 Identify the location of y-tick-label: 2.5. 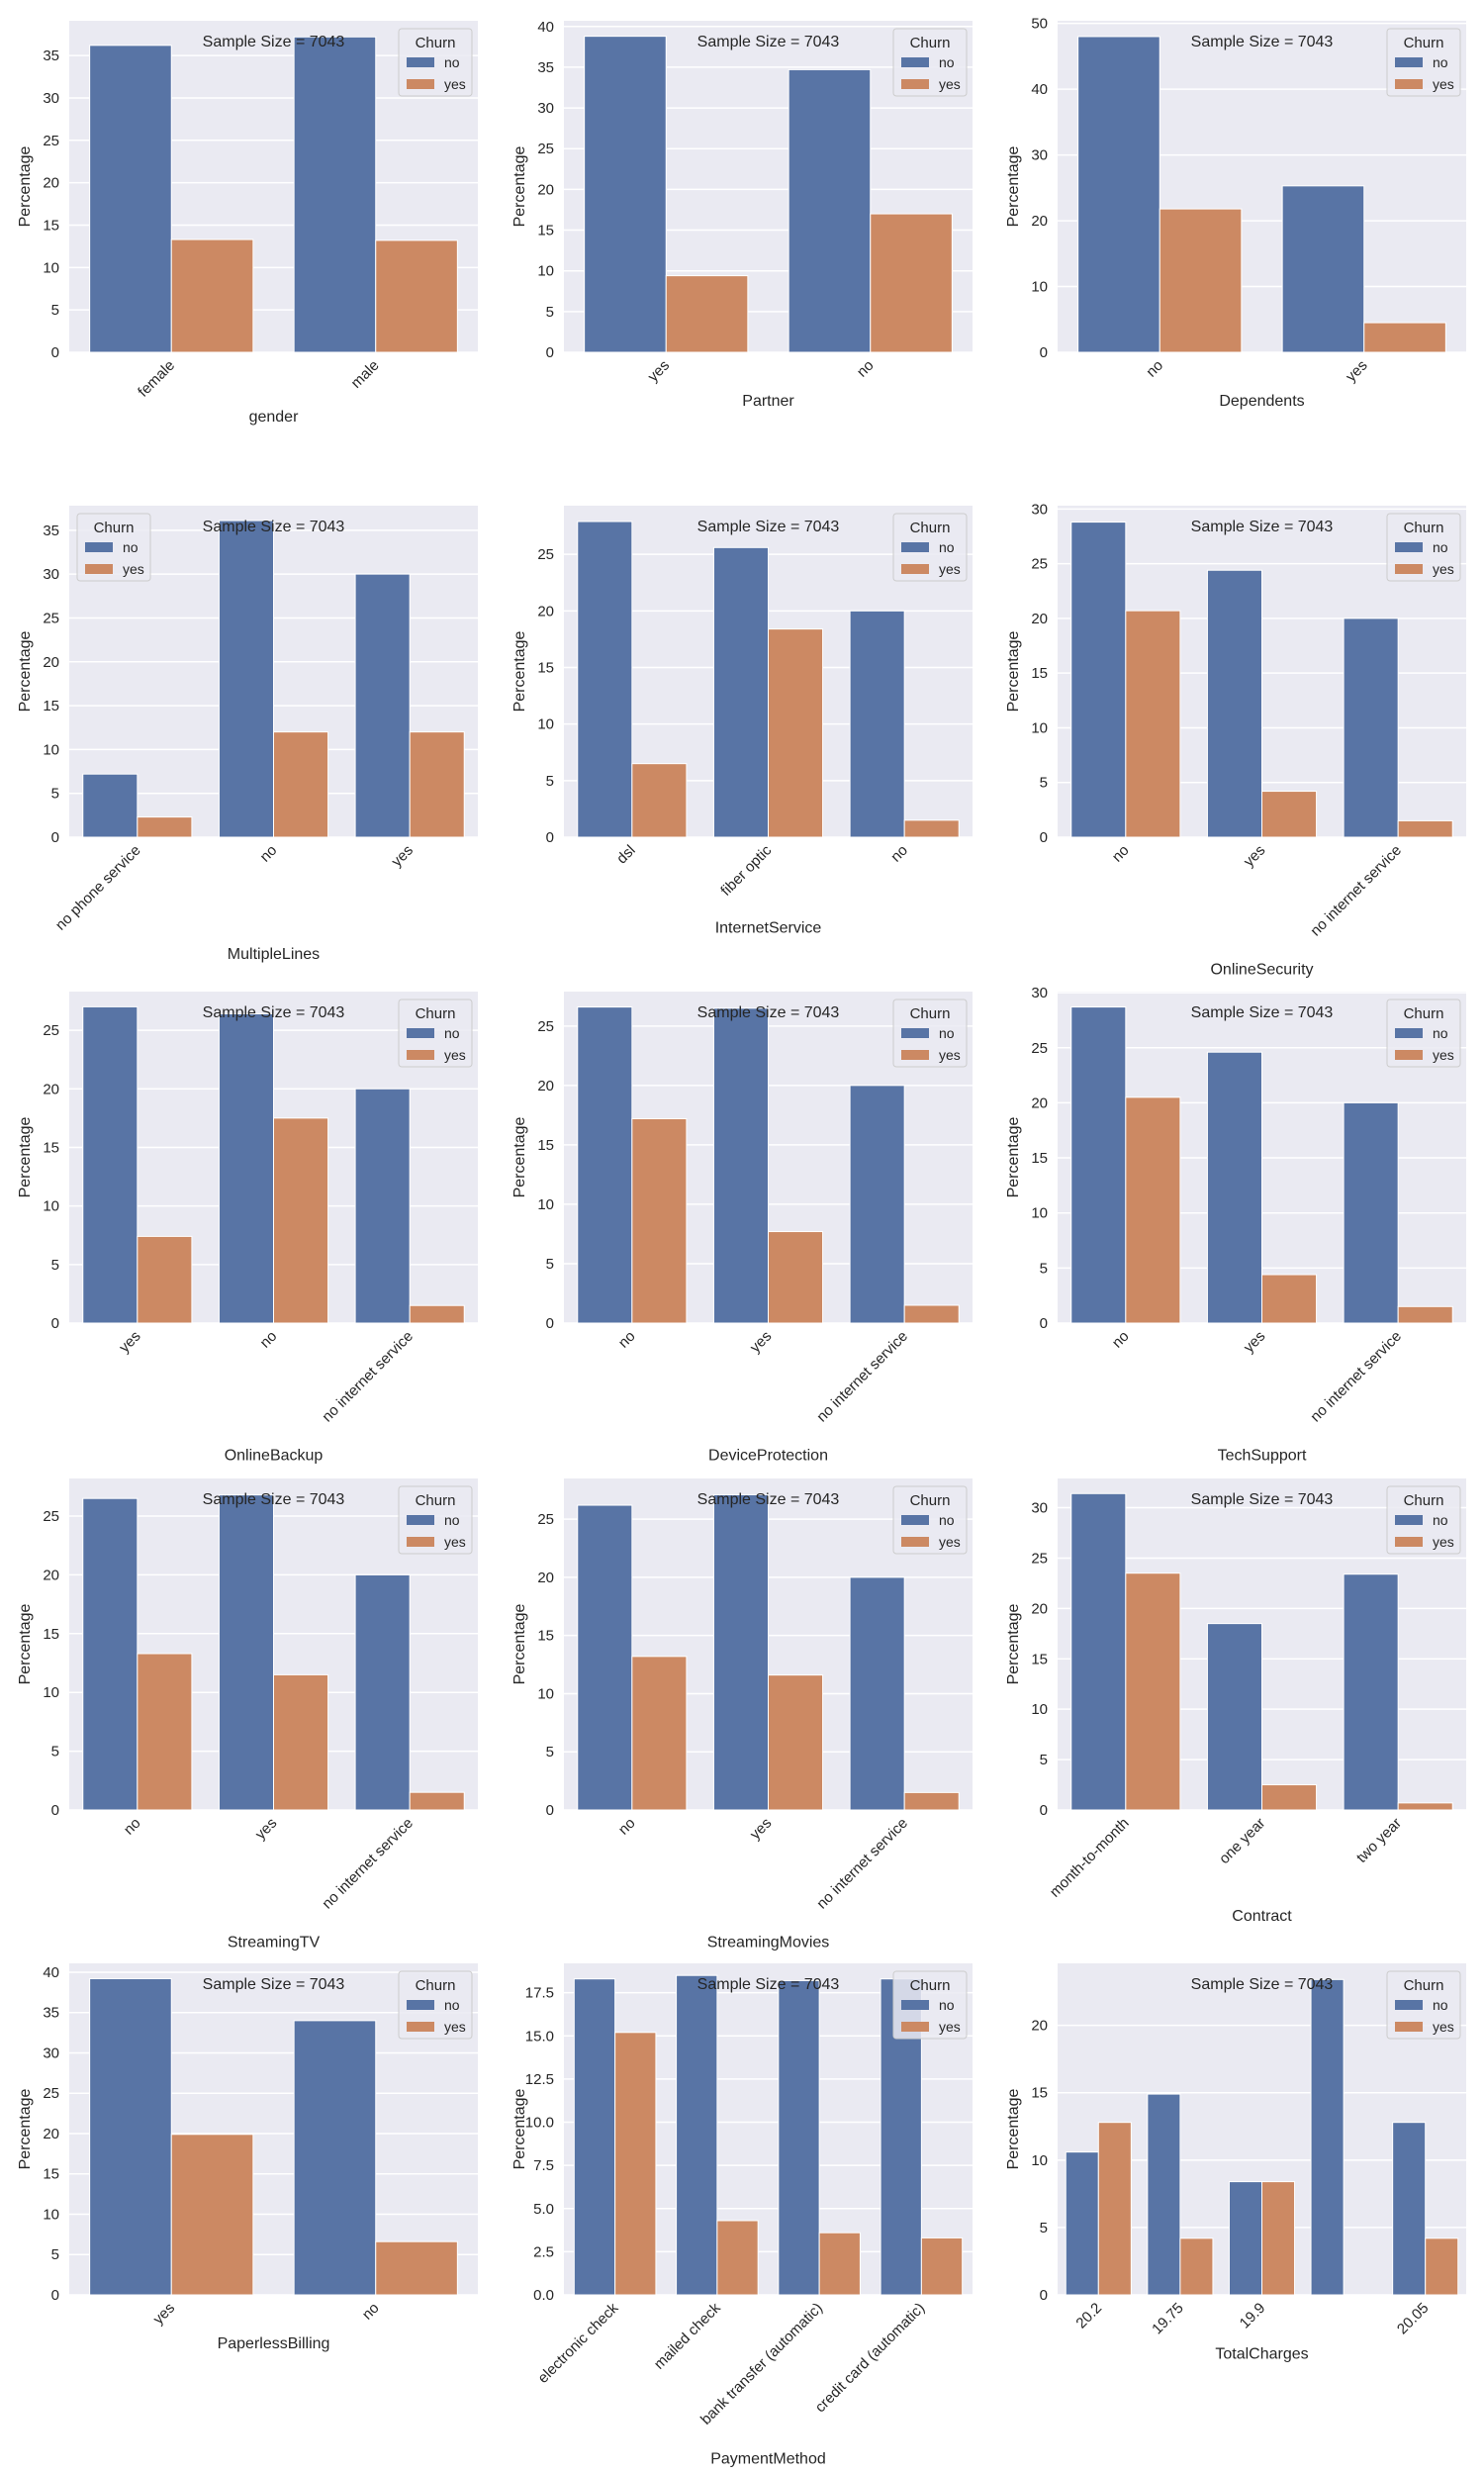
(543, 2251).